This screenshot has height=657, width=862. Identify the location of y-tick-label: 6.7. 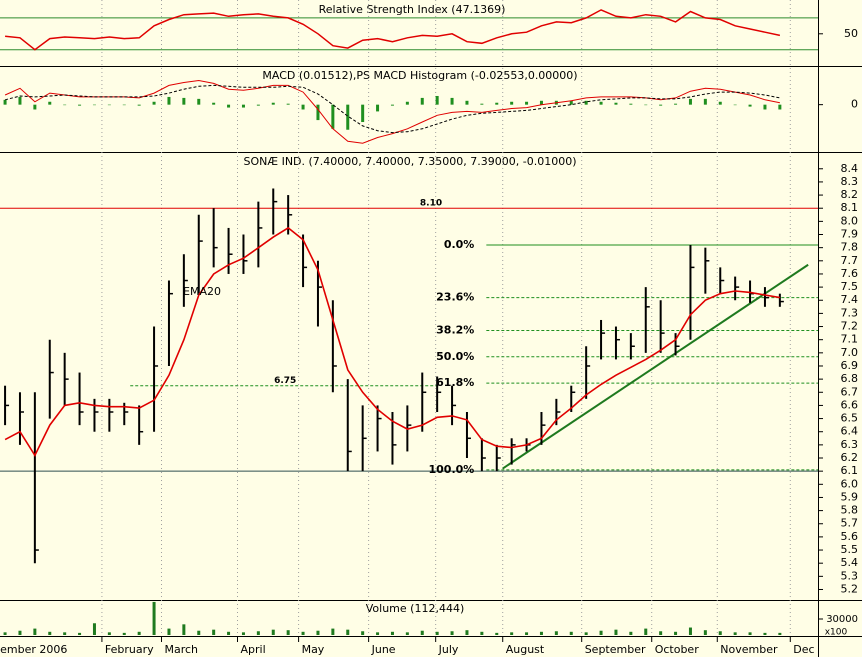
(850, 391).